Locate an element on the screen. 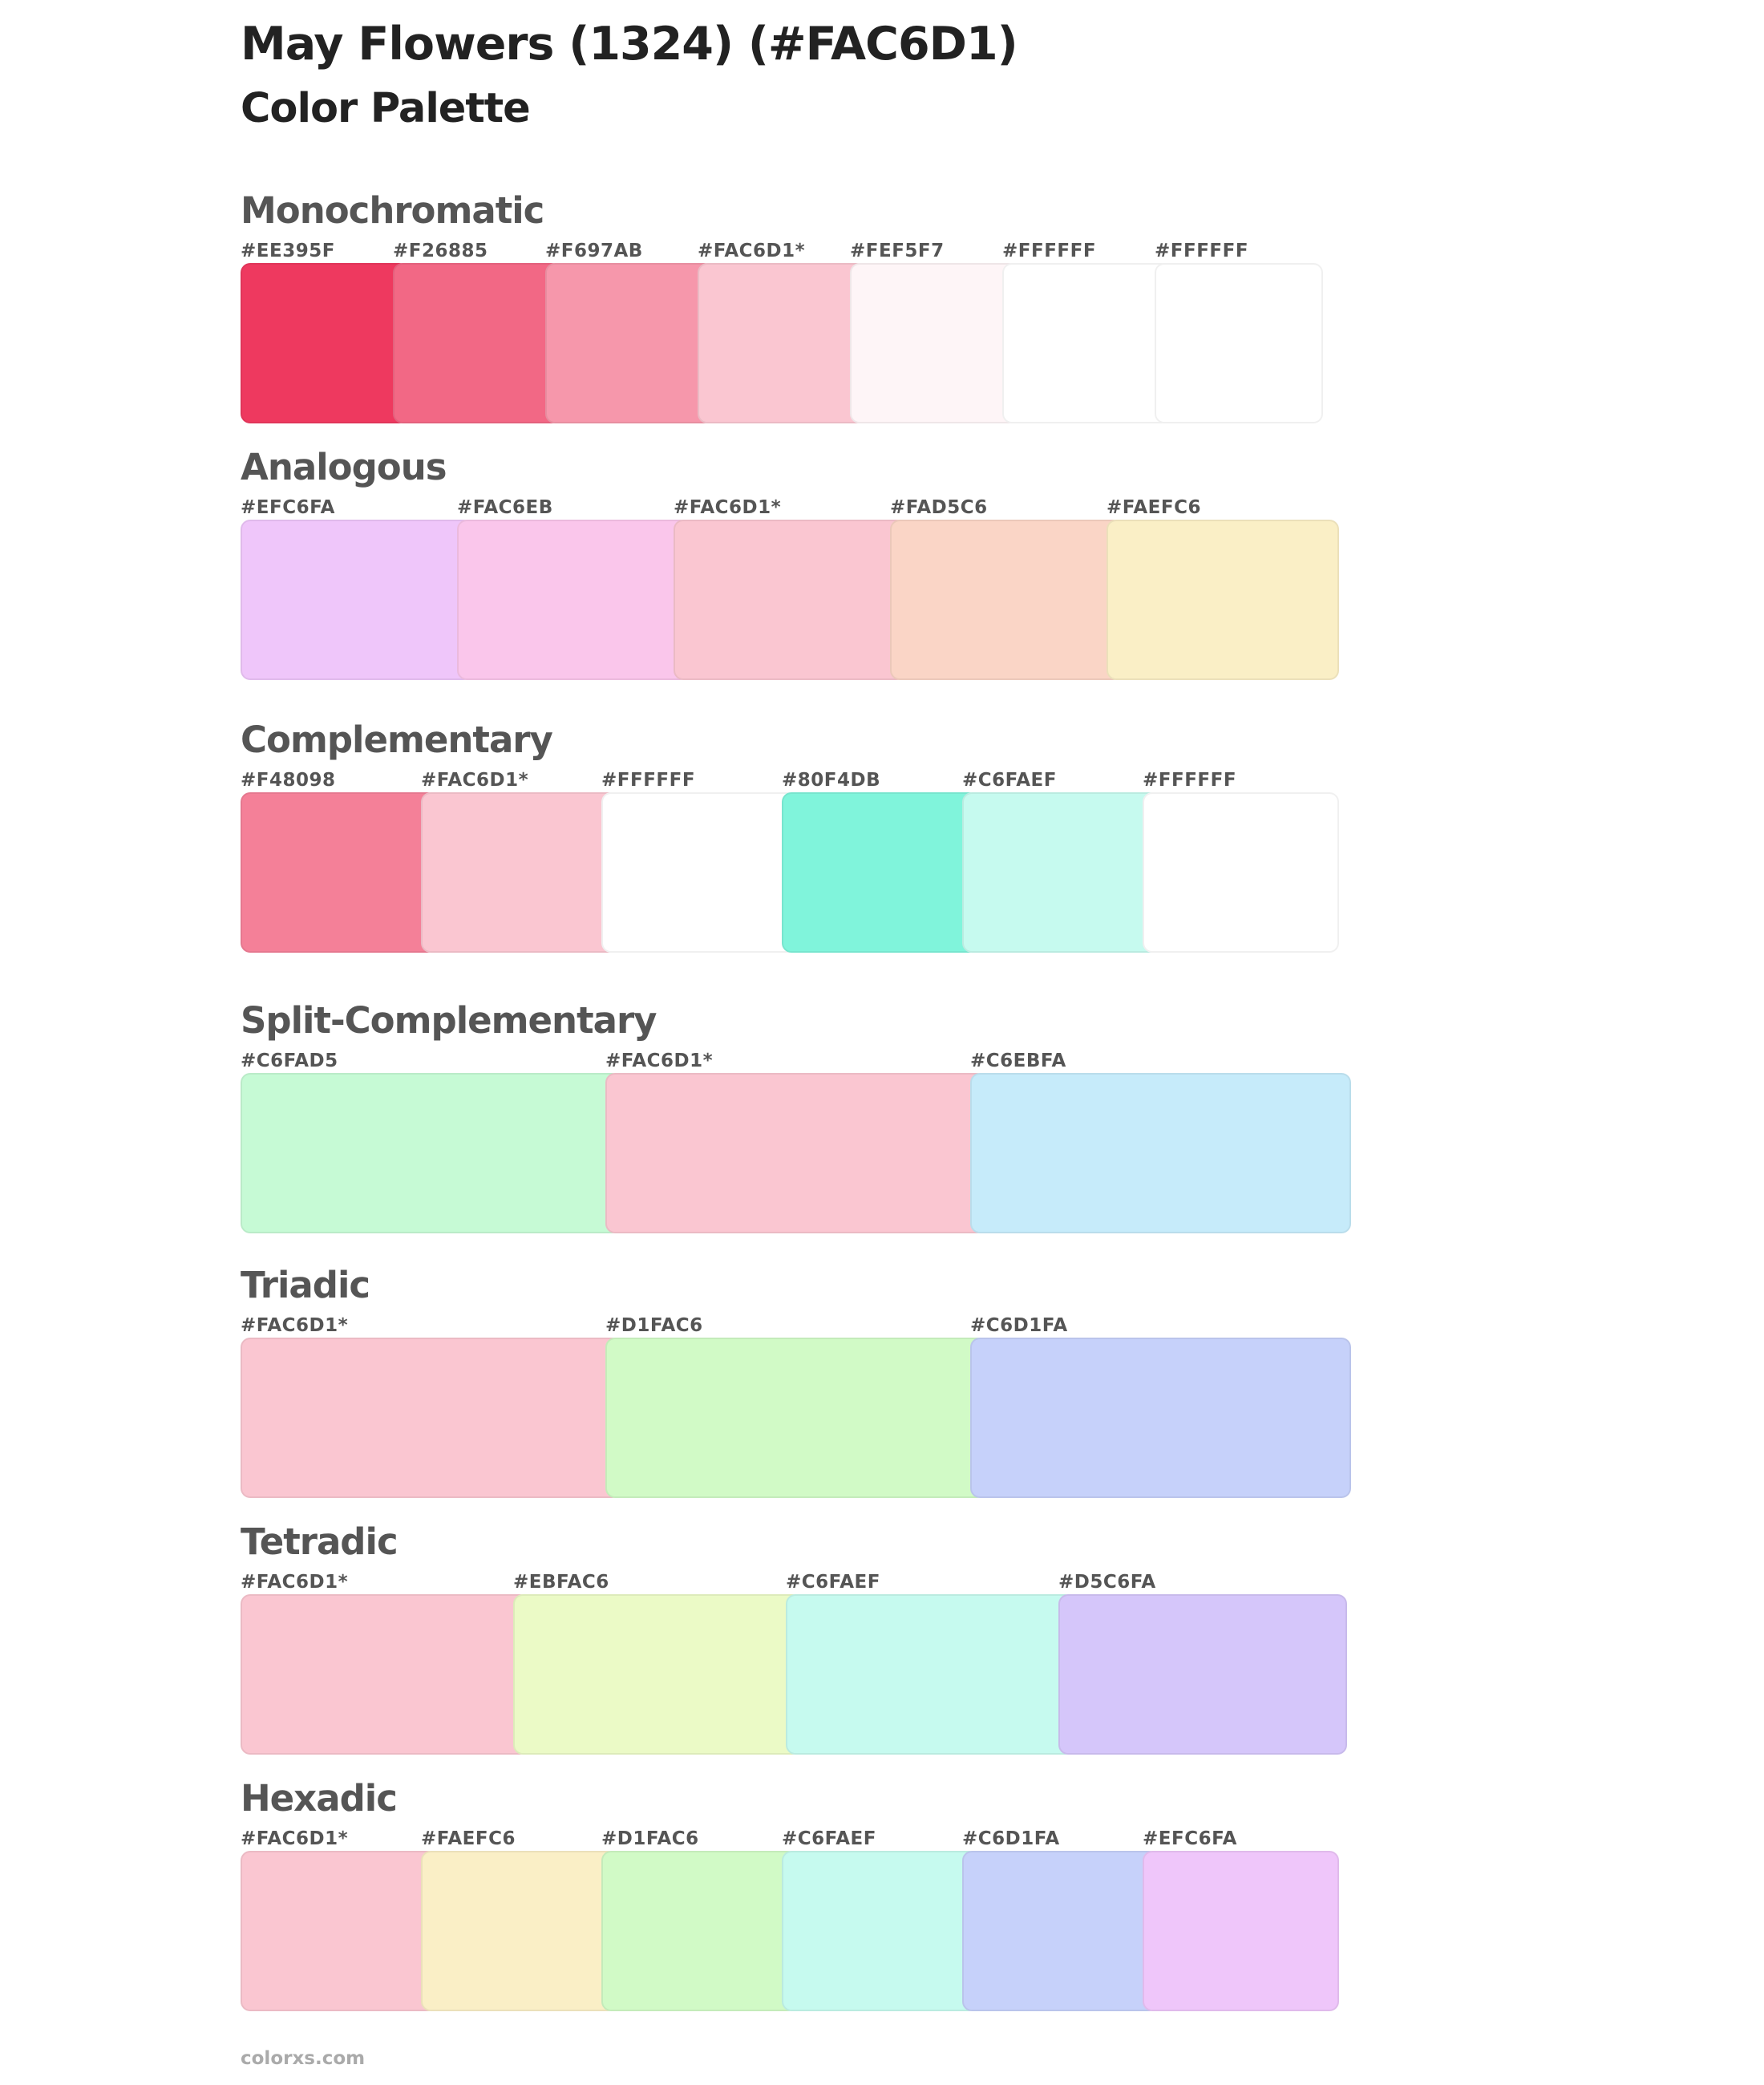 The height and width of the screenshot is (2085, 1764). hex-label: #EE395F is located at coordinates (288, 251).